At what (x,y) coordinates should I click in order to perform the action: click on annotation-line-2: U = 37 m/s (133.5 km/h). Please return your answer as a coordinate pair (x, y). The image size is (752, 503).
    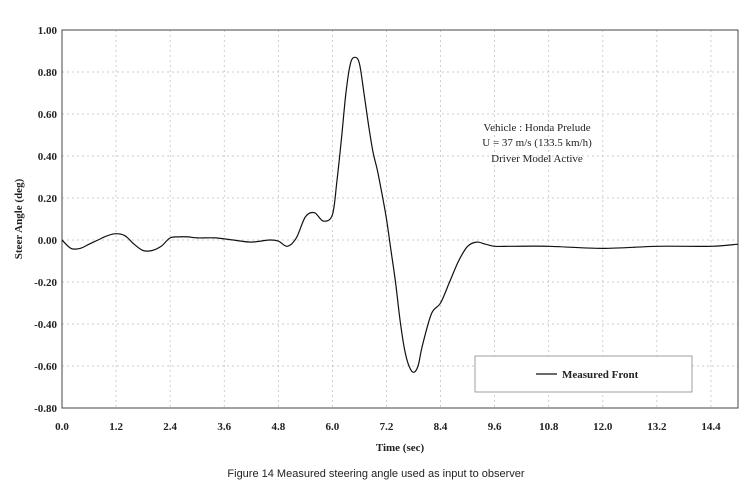
    Looking at the image, I should click on (537, 143).